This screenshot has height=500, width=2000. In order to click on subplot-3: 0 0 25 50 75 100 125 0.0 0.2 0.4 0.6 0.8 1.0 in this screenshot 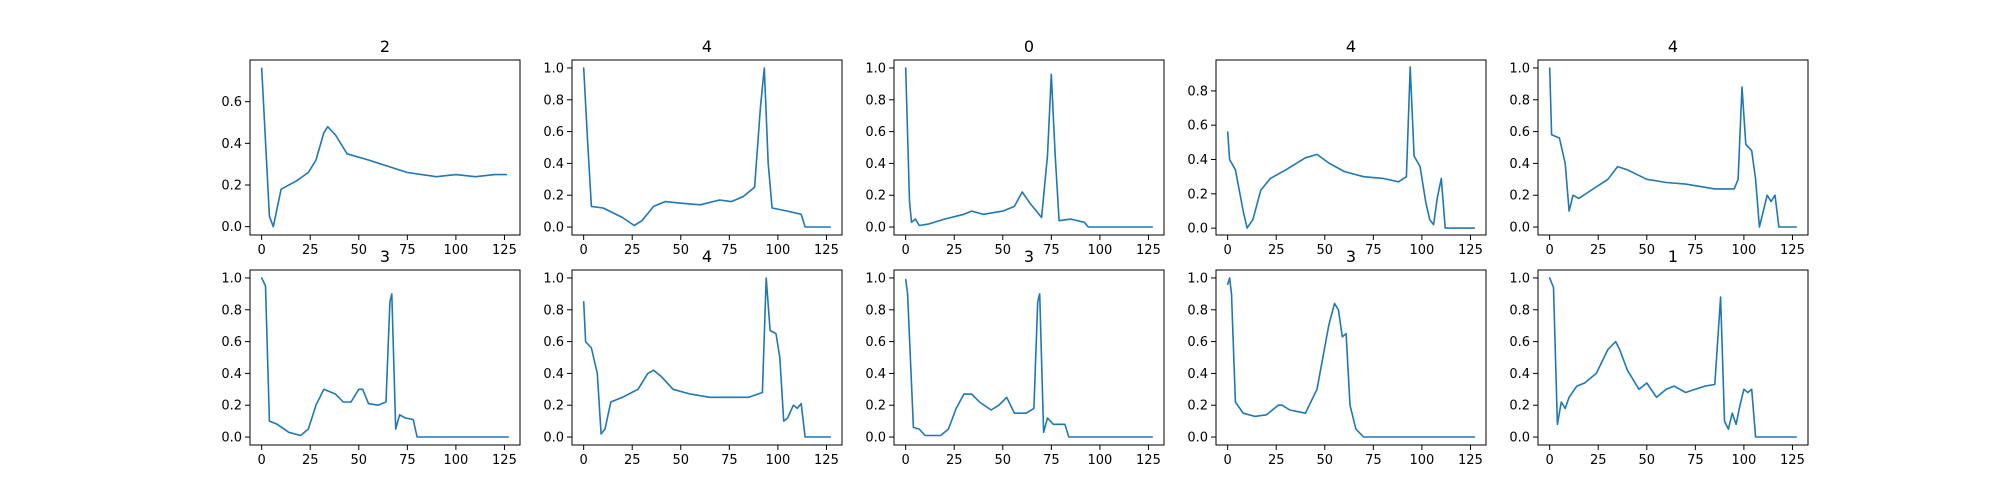, I will do `click(1015, 147)`.